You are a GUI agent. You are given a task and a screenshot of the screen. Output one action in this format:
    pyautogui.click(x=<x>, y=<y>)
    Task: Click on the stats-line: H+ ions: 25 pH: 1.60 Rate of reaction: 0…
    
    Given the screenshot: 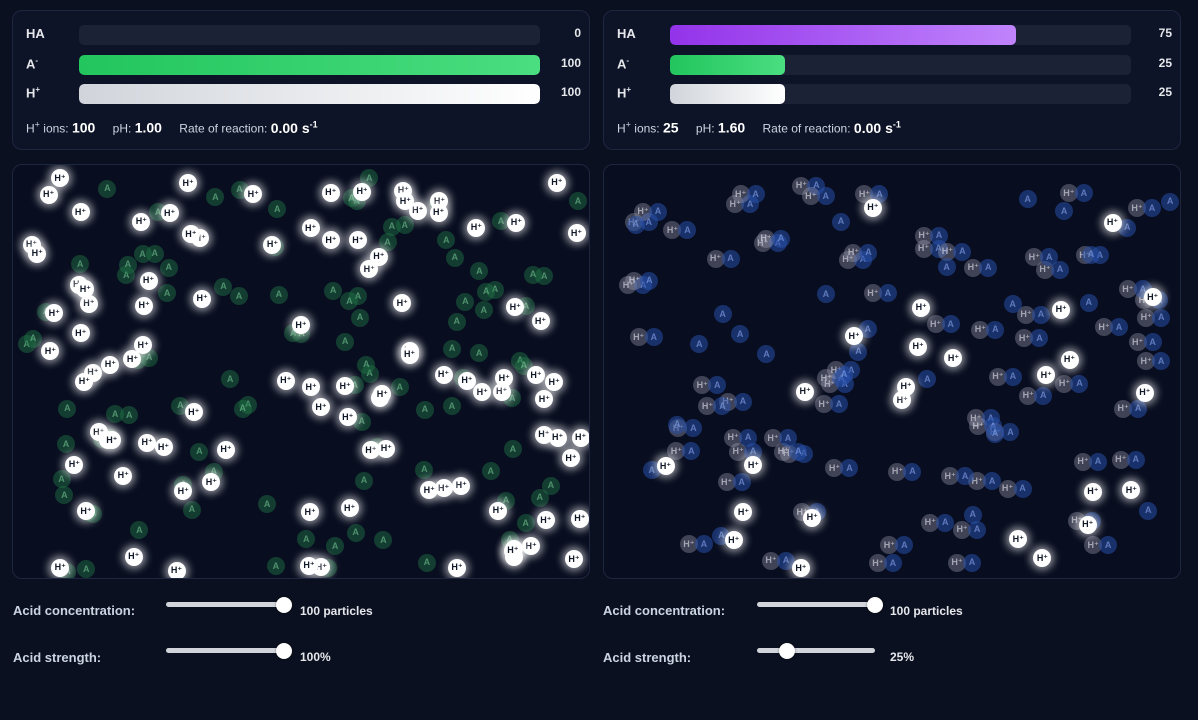 What is the action you would take?
    pyautogui.click(x=759, y=127)
    